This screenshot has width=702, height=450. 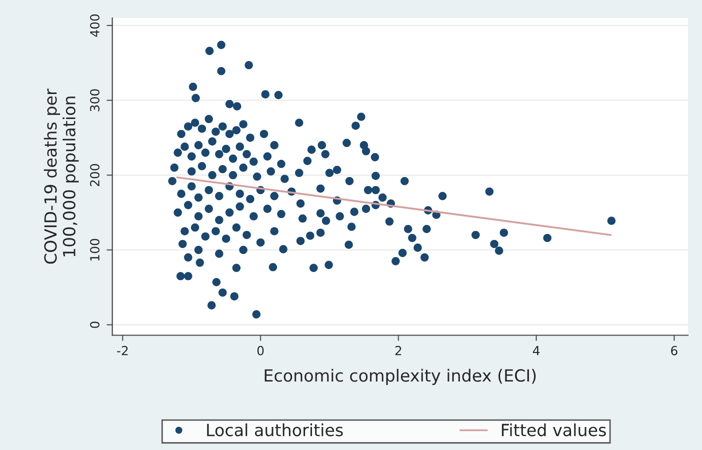 What do you see at coordinates (61, 176) in the screenshot?
I see `y-axis-title: COVID-19 deaths per 100,000 population` at bounding box center [61, 176].